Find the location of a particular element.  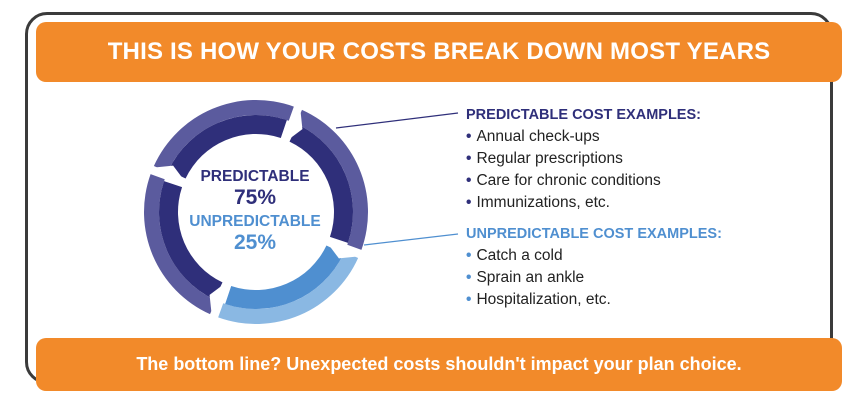

unpredictable-value: 25% is located at coordinates (255, 242).